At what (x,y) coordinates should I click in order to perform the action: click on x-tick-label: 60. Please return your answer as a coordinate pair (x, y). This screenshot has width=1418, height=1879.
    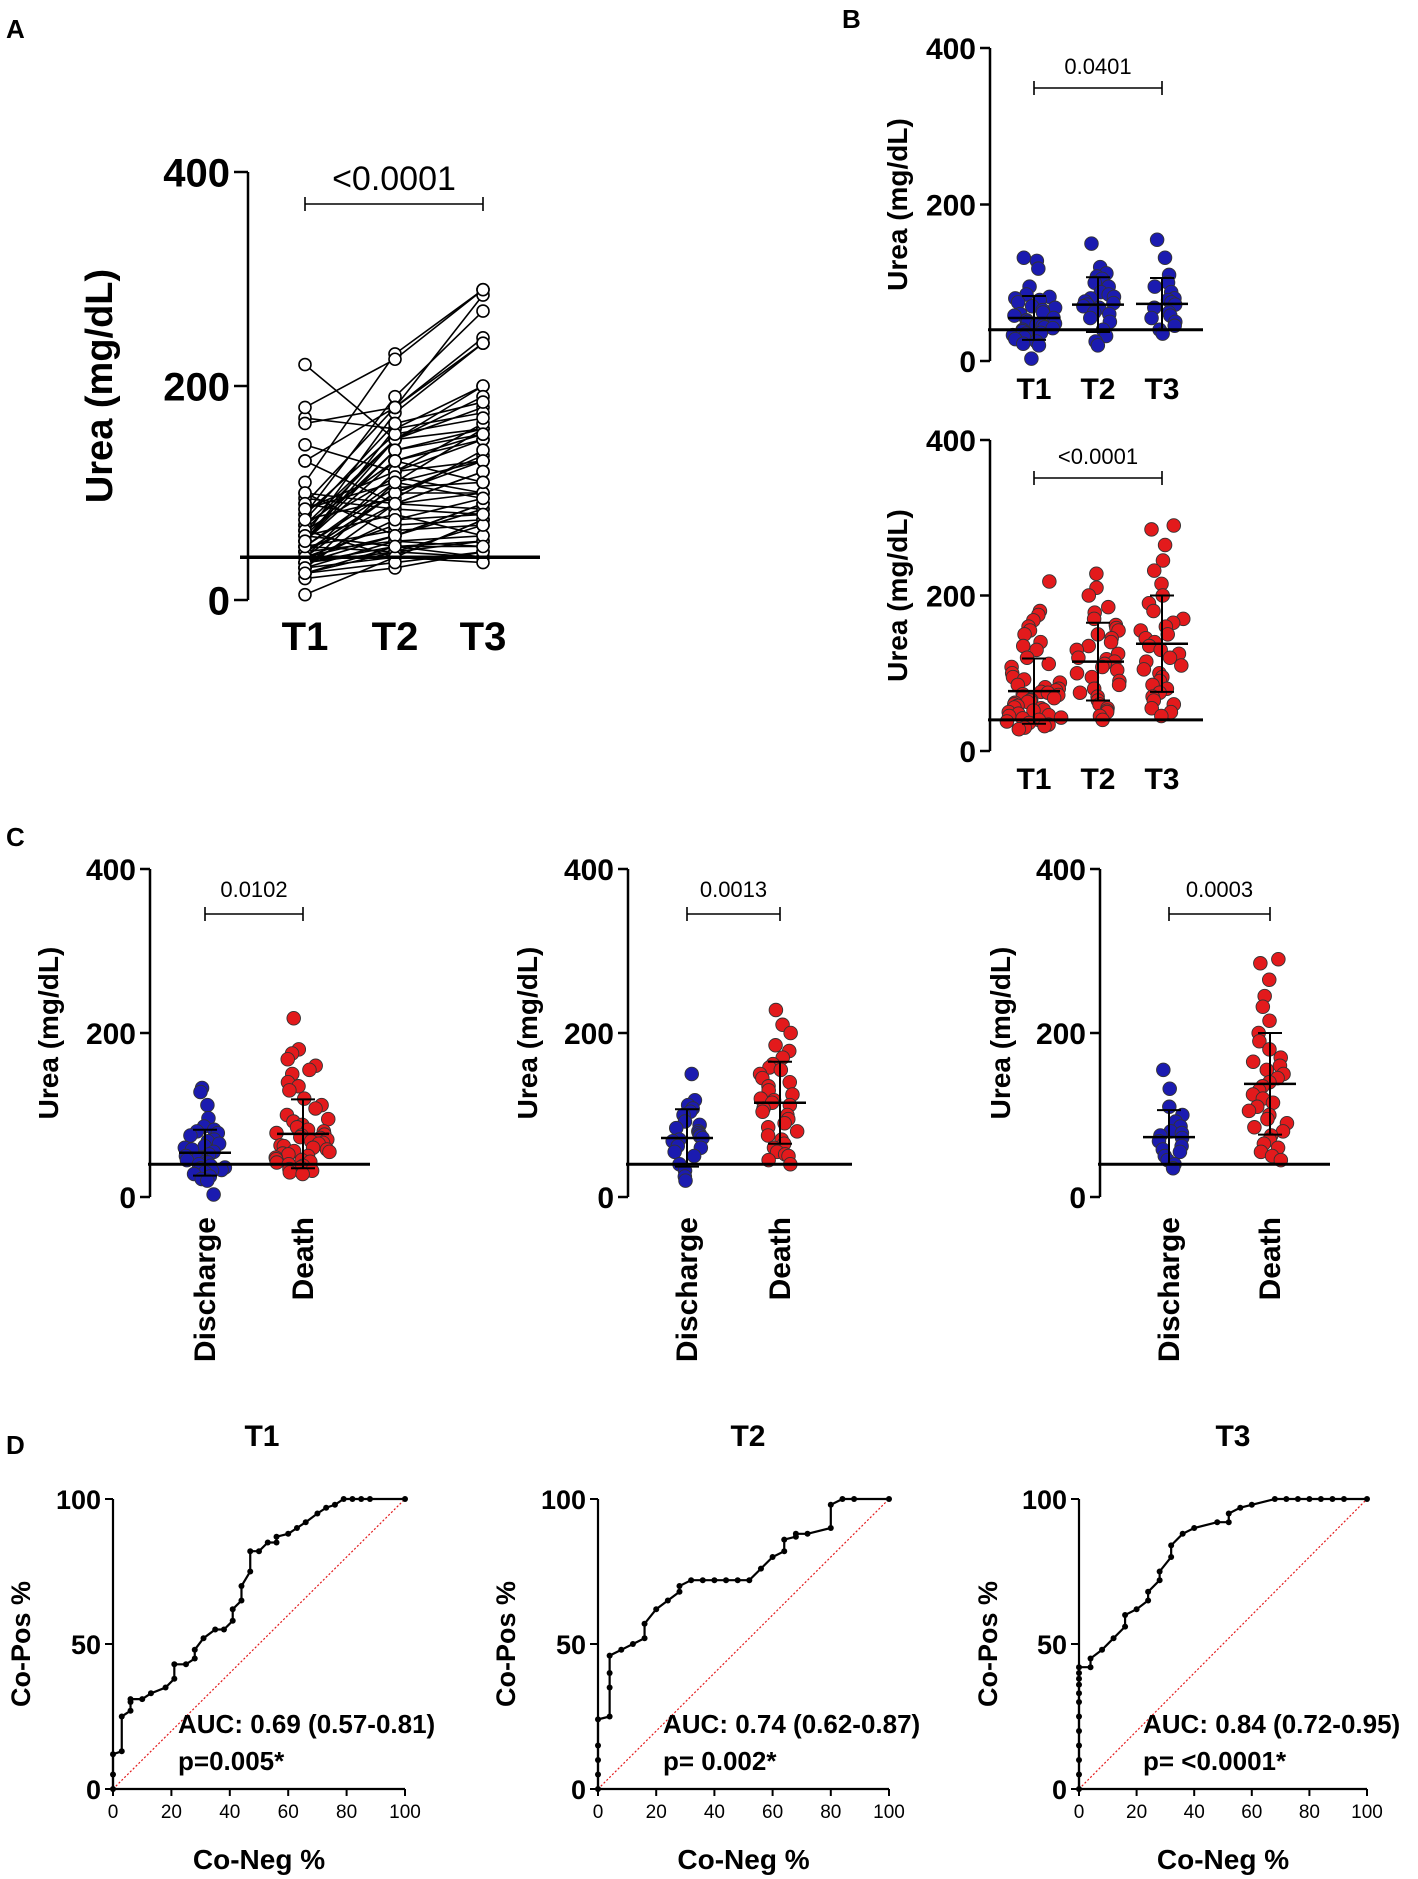
    Looking at the image, I should click on (288, 1812).